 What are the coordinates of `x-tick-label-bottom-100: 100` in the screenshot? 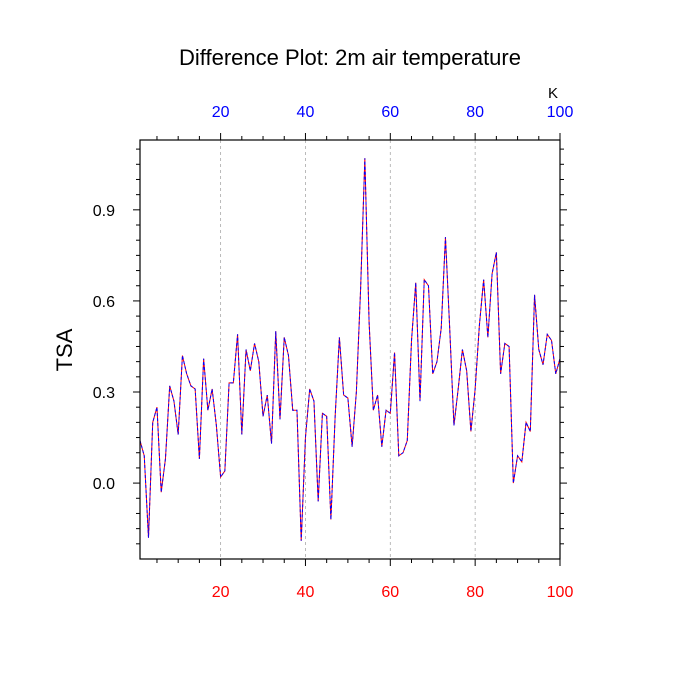 It's located at (560, 592).